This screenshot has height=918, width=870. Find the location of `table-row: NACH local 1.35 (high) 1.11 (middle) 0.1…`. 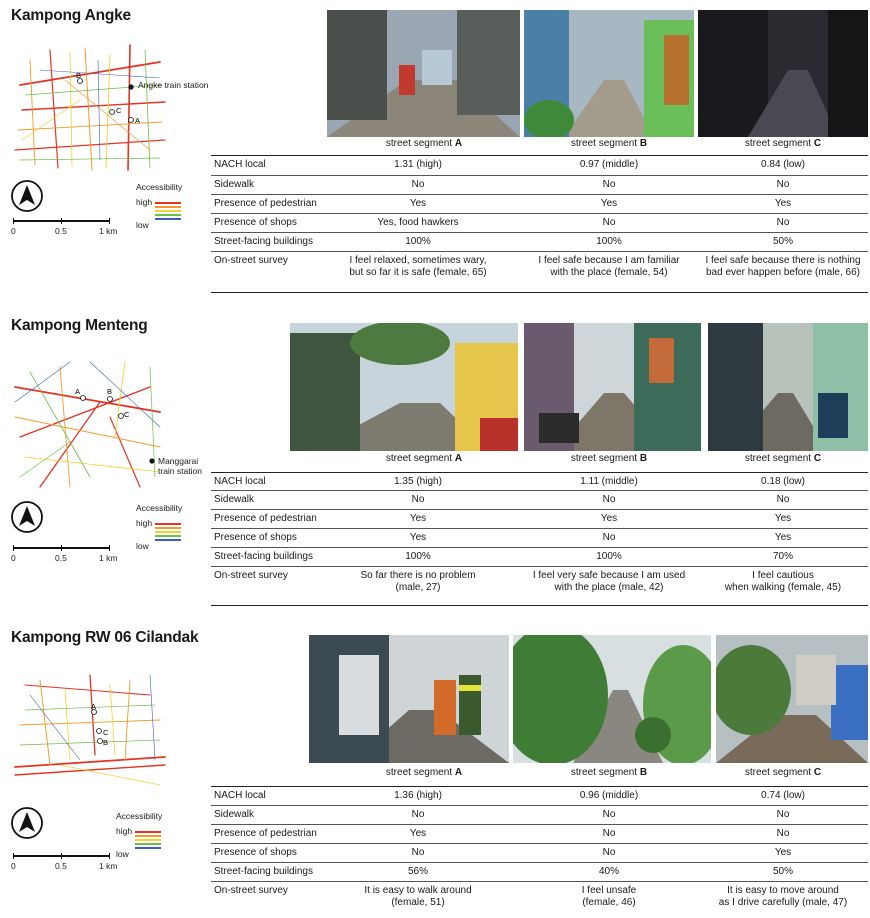

table-row: NACH local 1.35 (high) 1.11 (middle) 0.1… is located at coordinates (539, 482).